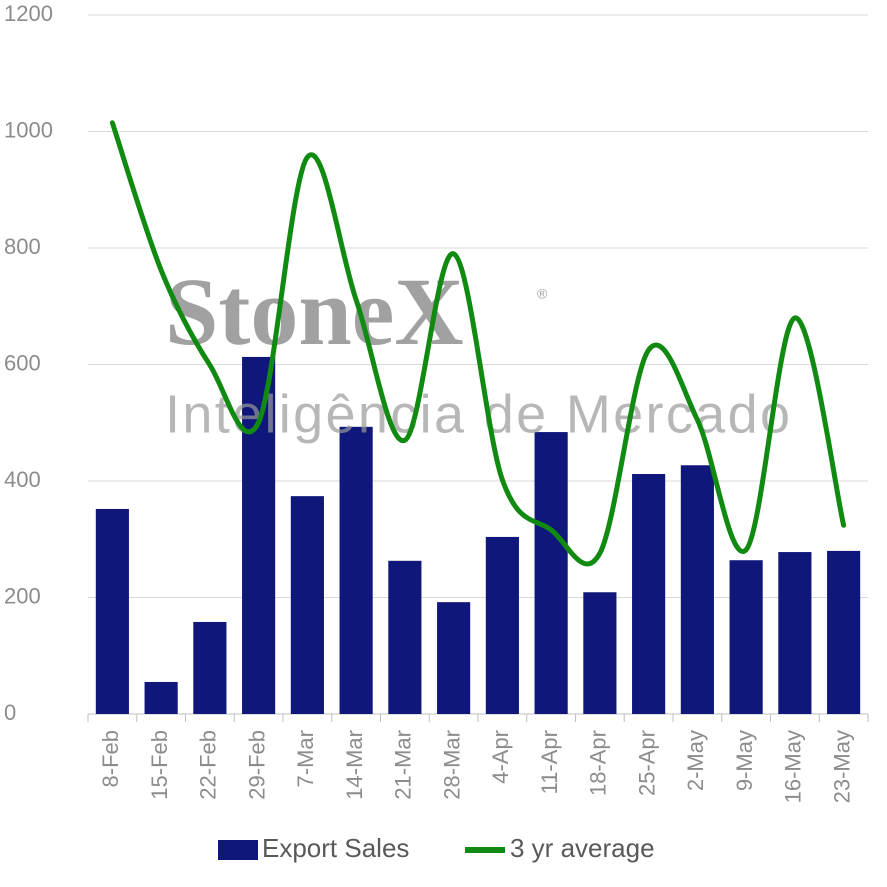  Describe the element at coordinates (354, 765) in the screenshot. I see `x-tick-label: 14-Mar` at that location.